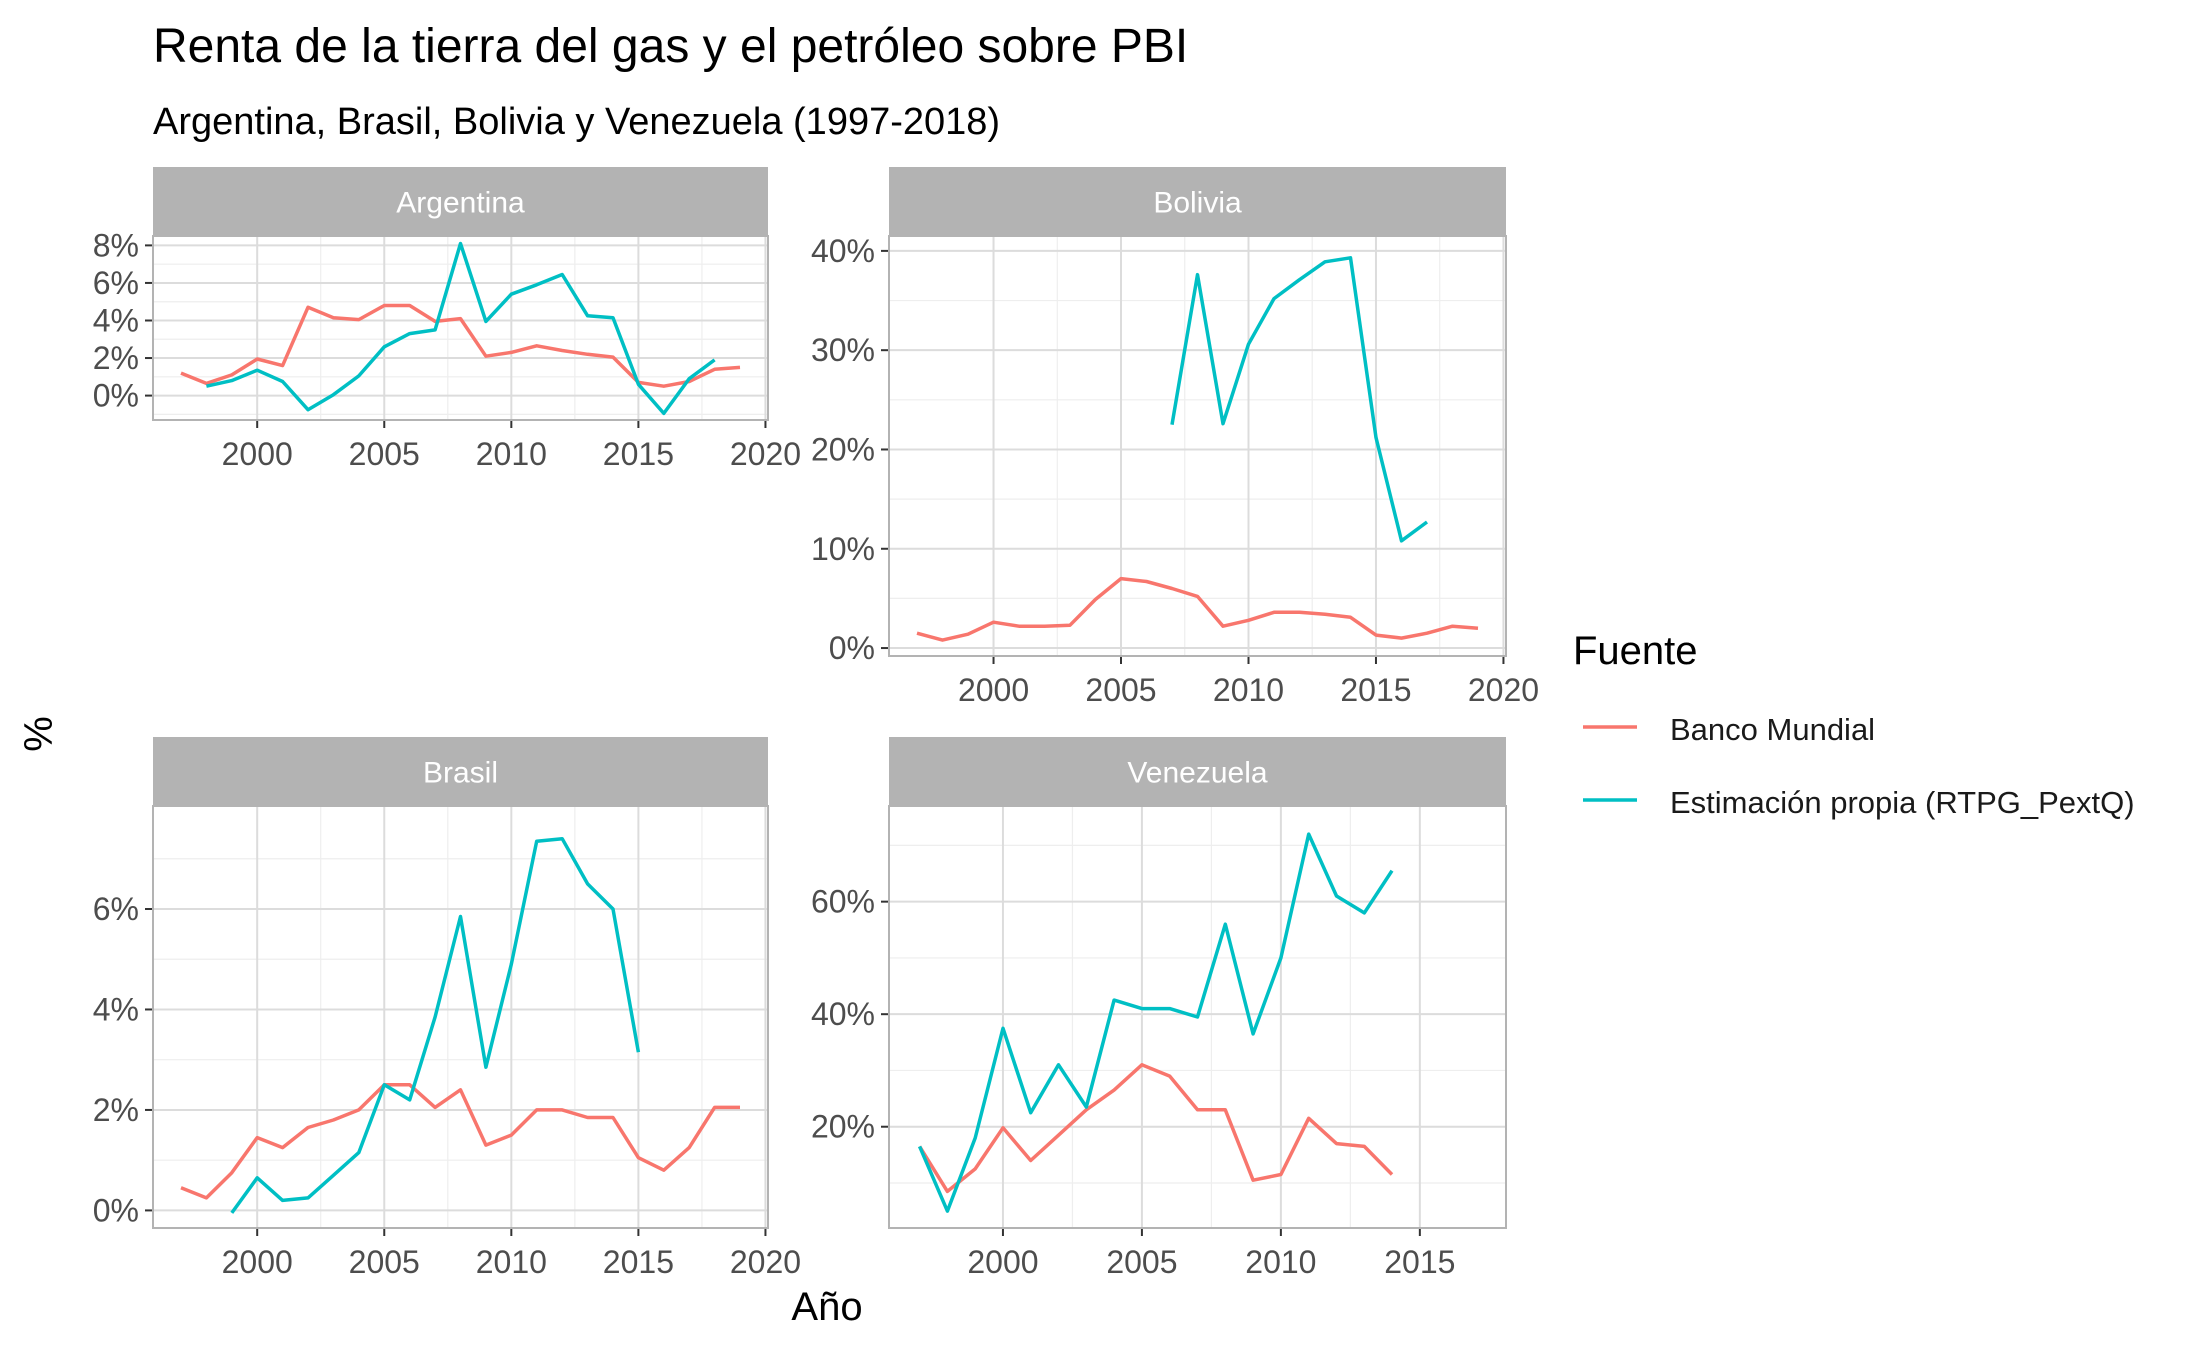 This screenshot has height=1355, width=2187. What do you see at coordinates (1772, 729) in the screenshot?
I see `legend-label-banco-mundial: Banco Mundial` at bounding box center [1772, 729].